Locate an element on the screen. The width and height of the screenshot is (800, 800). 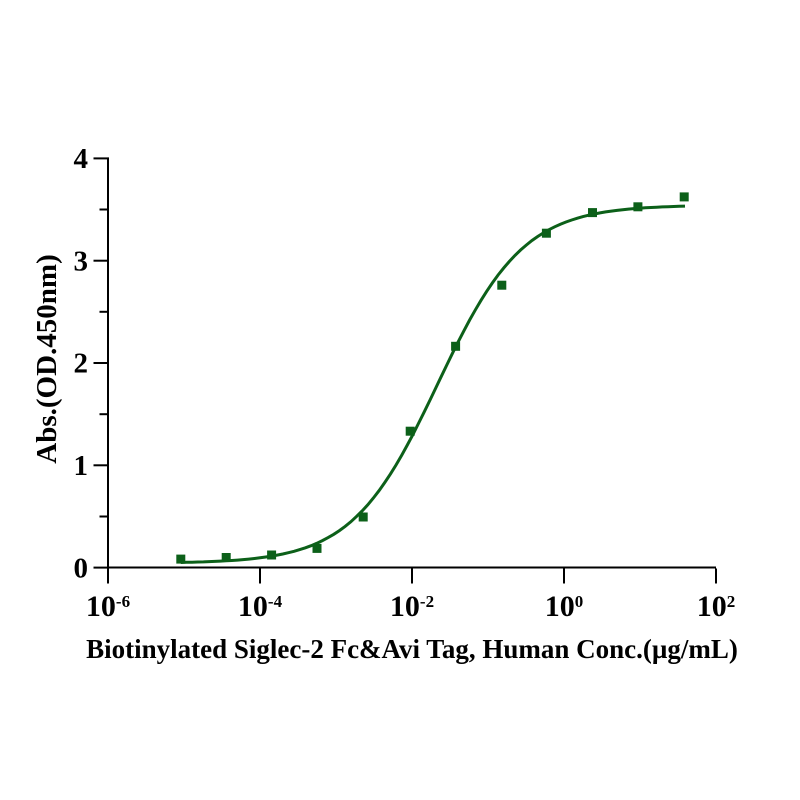
svg-text: Abs.(OD.450nm) is located at coordinates (47, 358).